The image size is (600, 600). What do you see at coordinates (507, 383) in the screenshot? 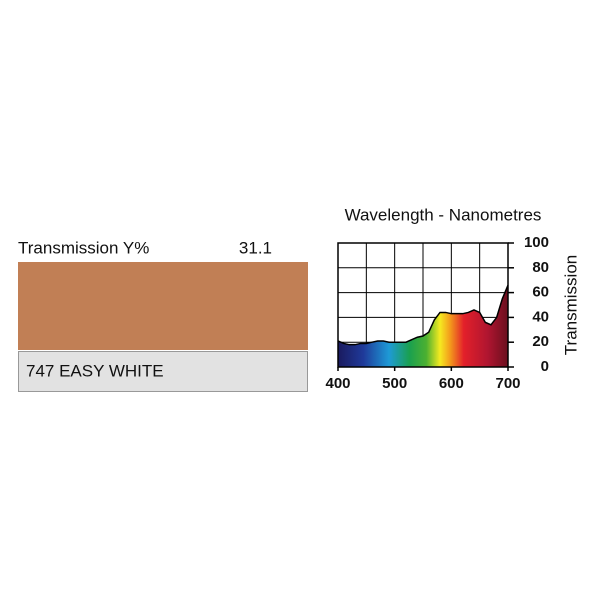
I see `x-tick-label: 700` at bounding box center [507, 383].